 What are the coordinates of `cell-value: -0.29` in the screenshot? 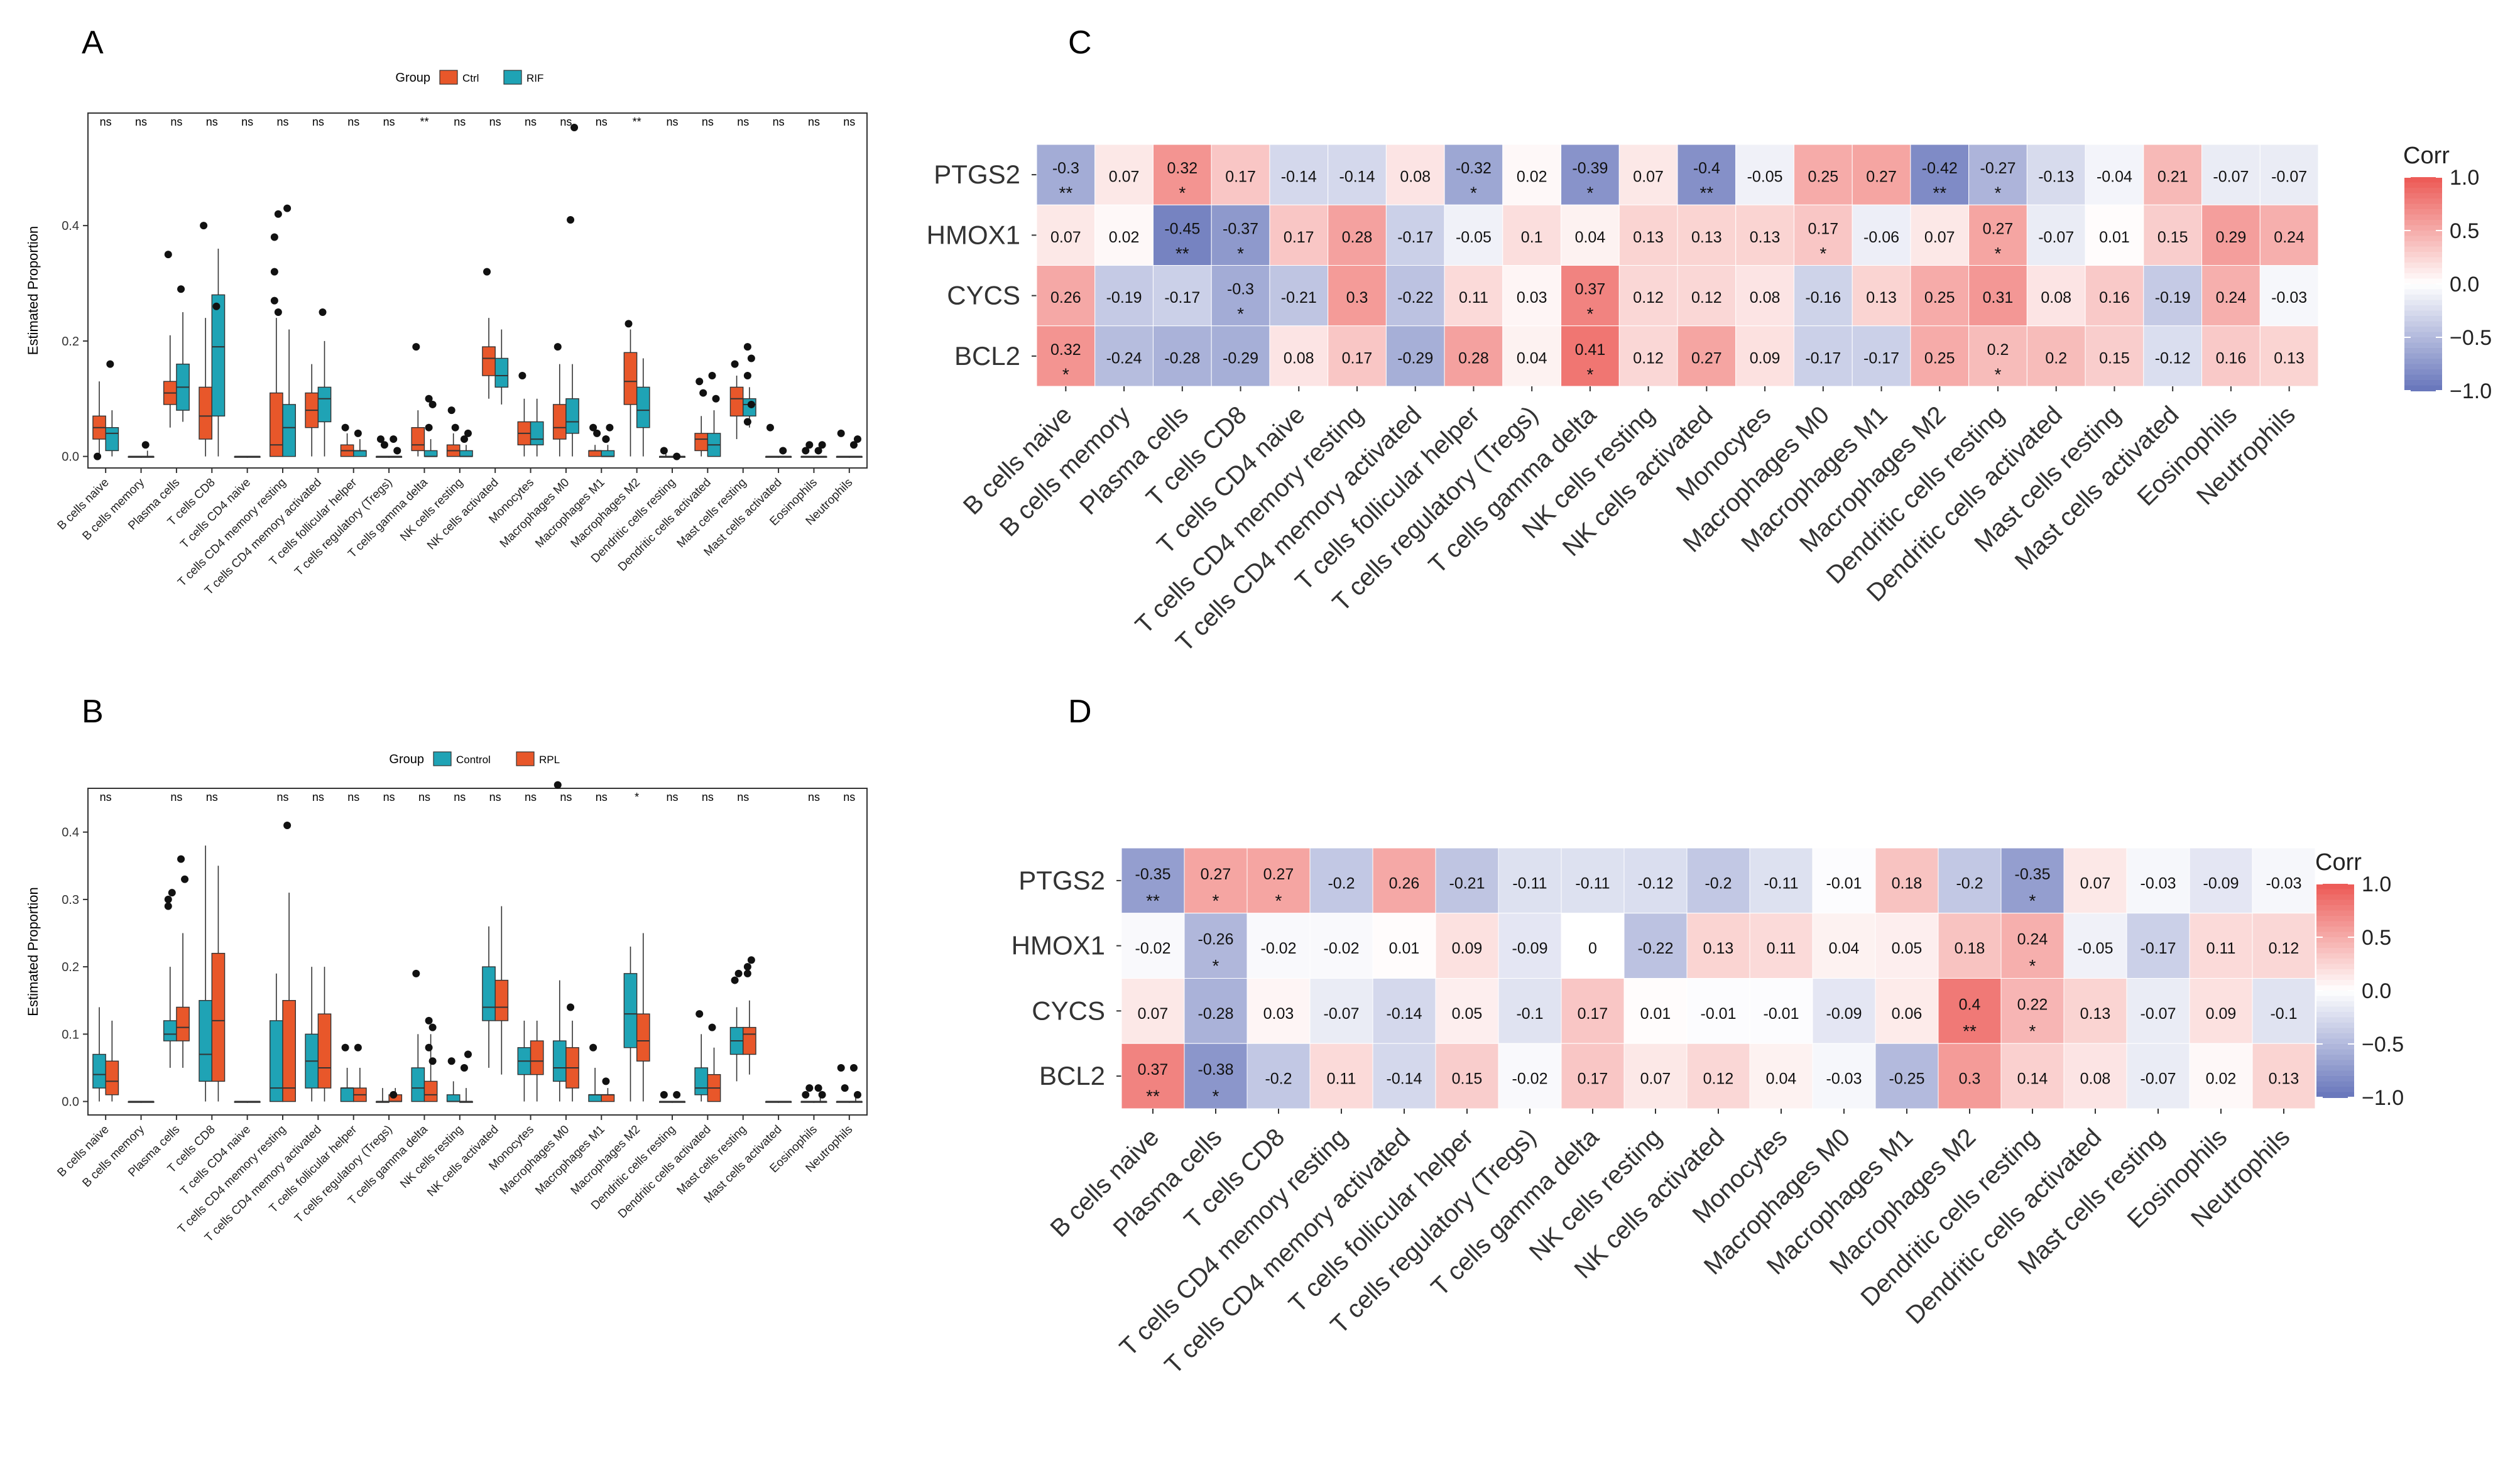 It's located at (1240, 358).